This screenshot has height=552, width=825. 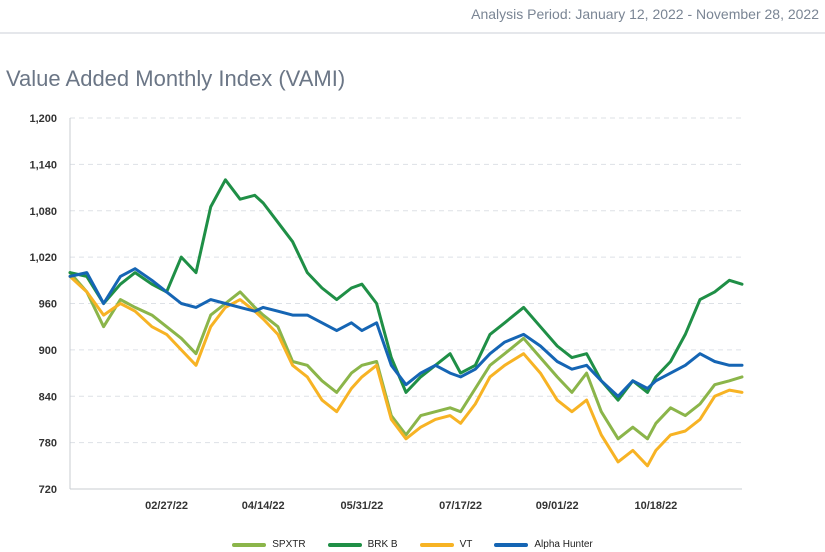 What do you see at coordinates (48, 351) in the screenshot?
I see `y-tick-label: 900` at bounding box center [48, 351].